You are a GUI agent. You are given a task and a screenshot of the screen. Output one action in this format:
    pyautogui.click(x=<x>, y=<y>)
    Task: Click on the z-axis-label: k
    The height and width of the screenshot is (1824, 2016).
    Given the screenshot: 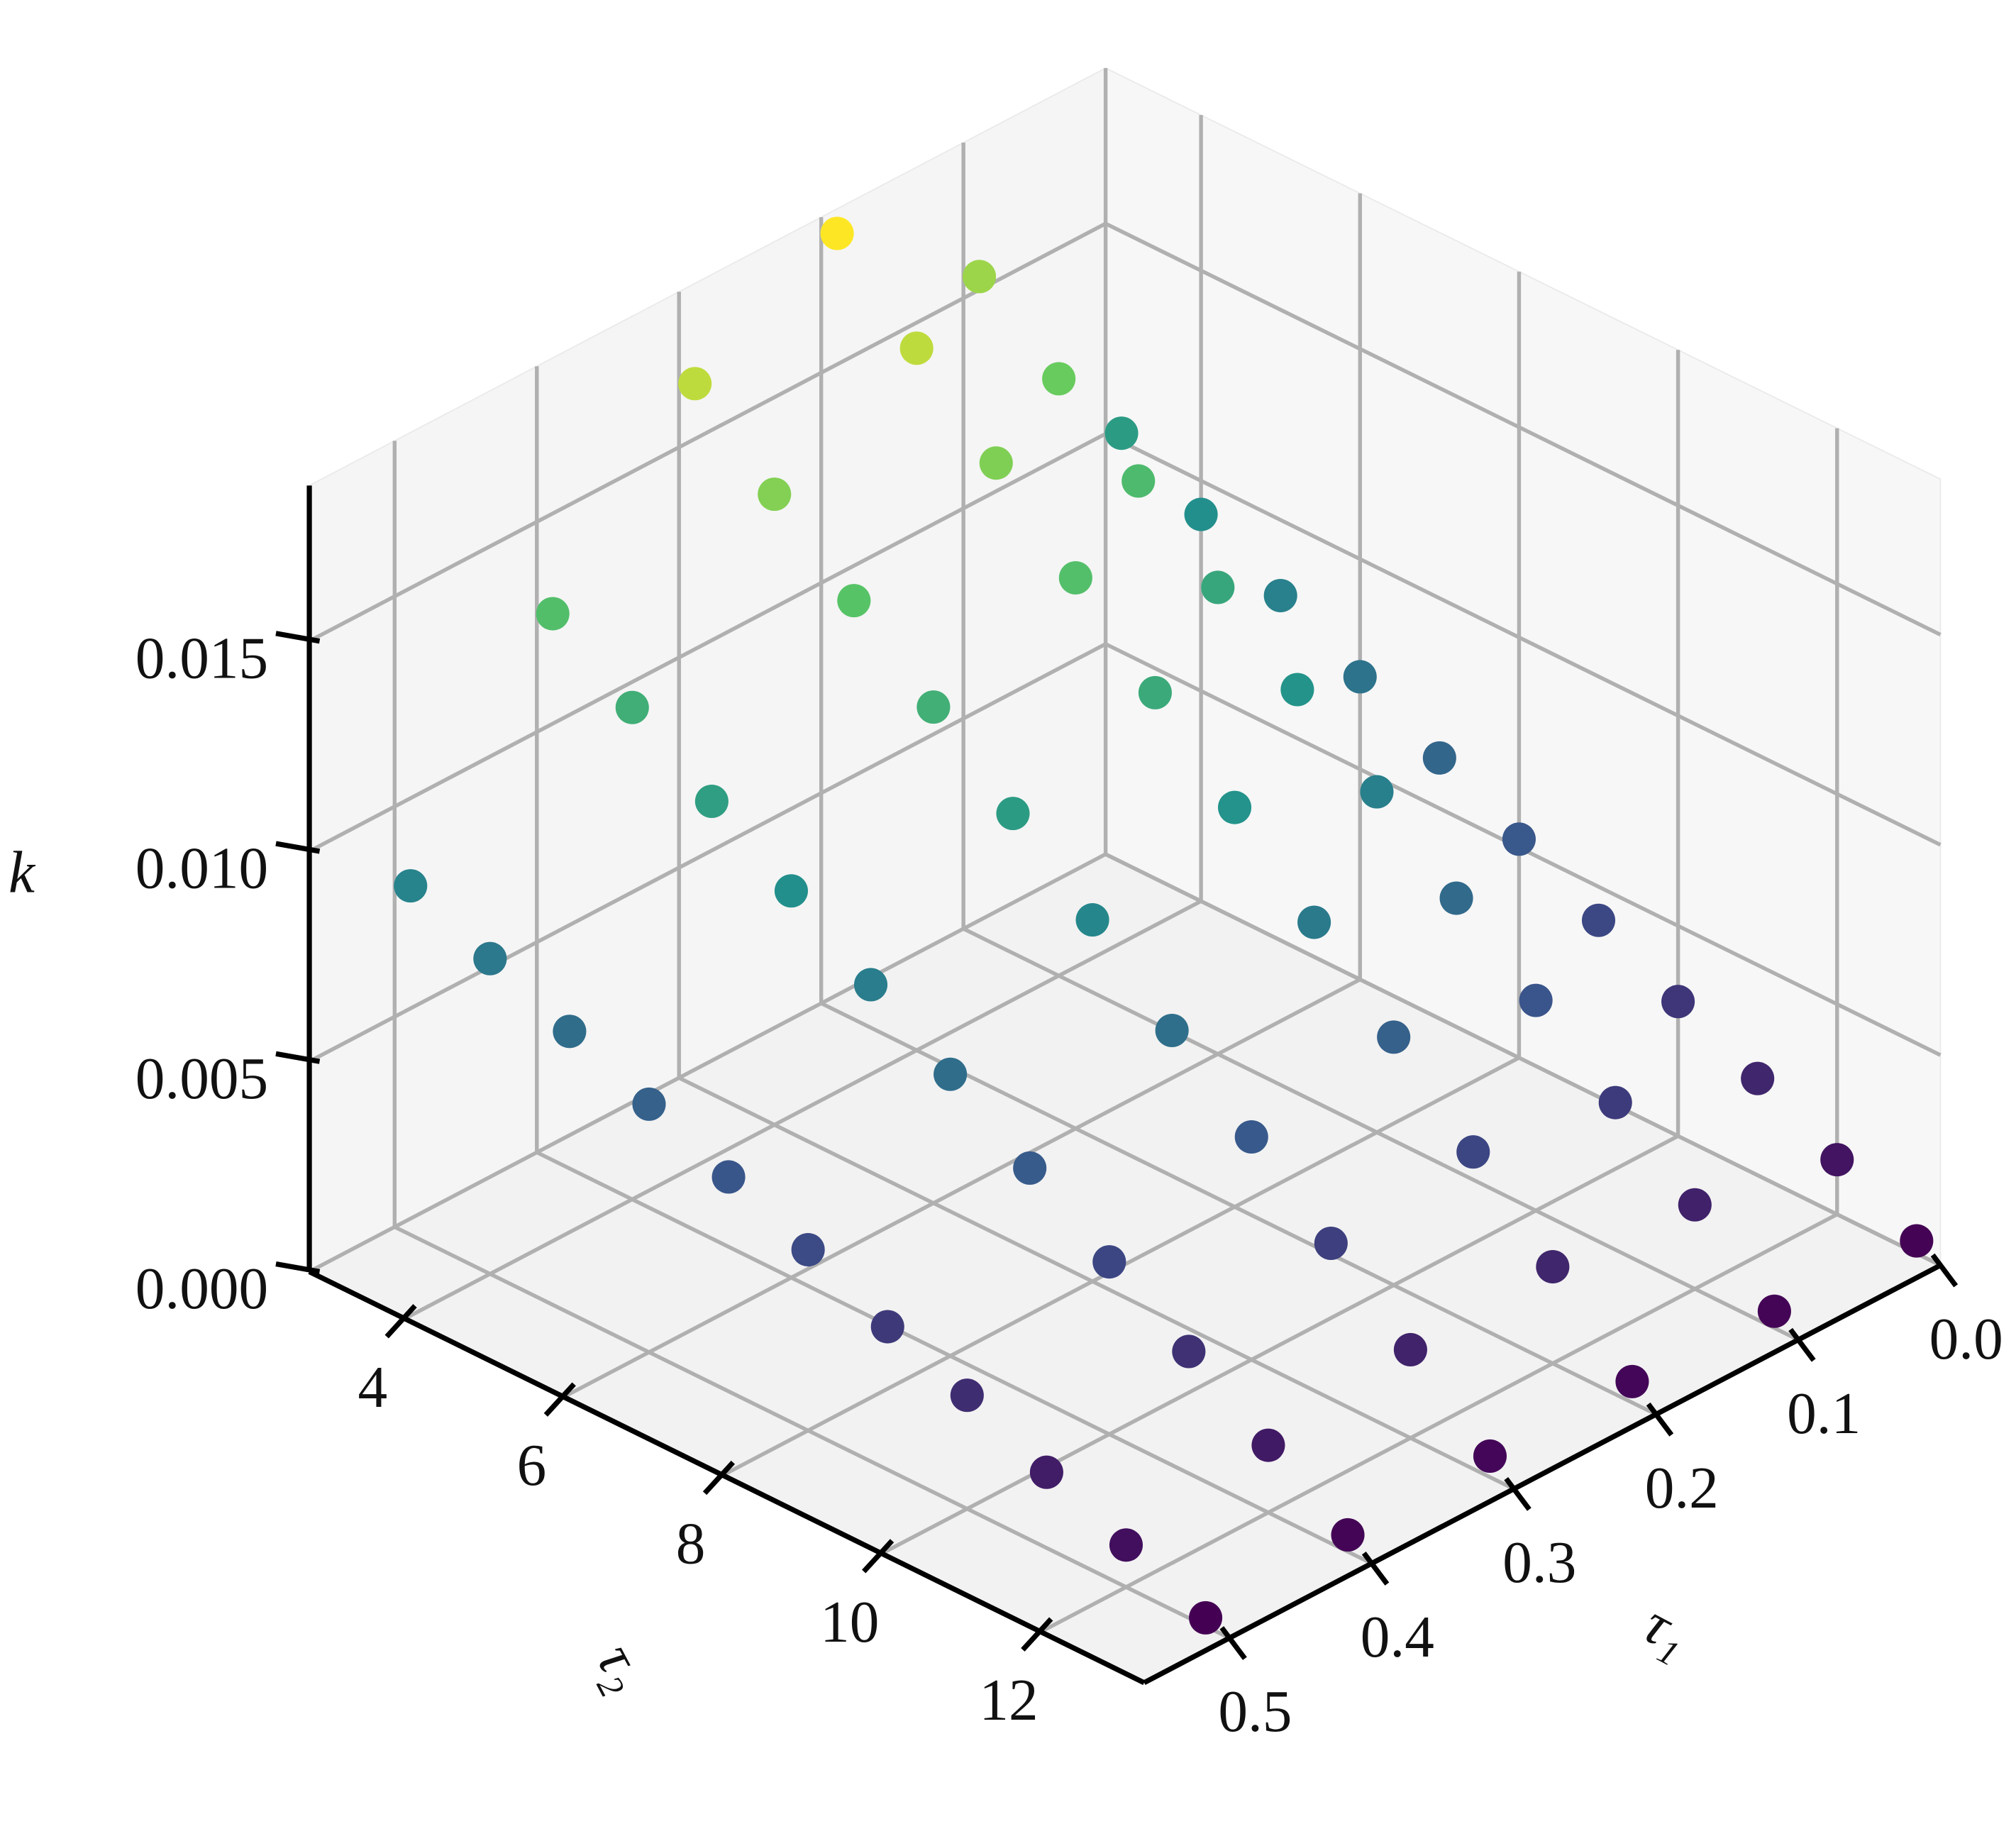 What is the action you would take?
    pyautogui.click(x=23, y=873)
    